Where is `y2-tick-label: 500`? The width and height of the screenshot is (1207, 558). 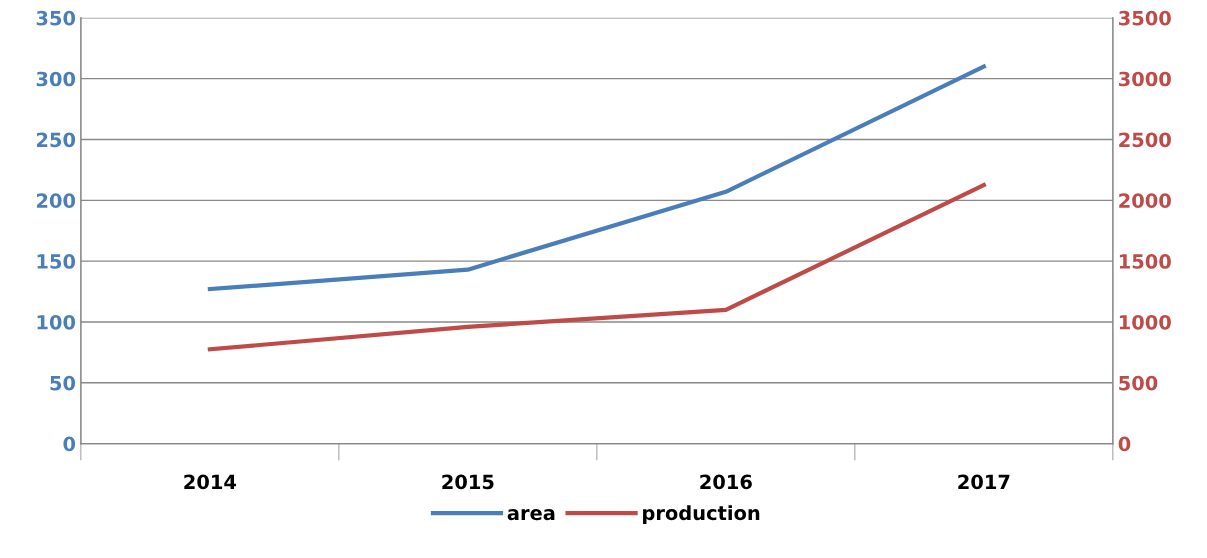
y2-tick-label: 500 is located at coordinates (1138, 383).